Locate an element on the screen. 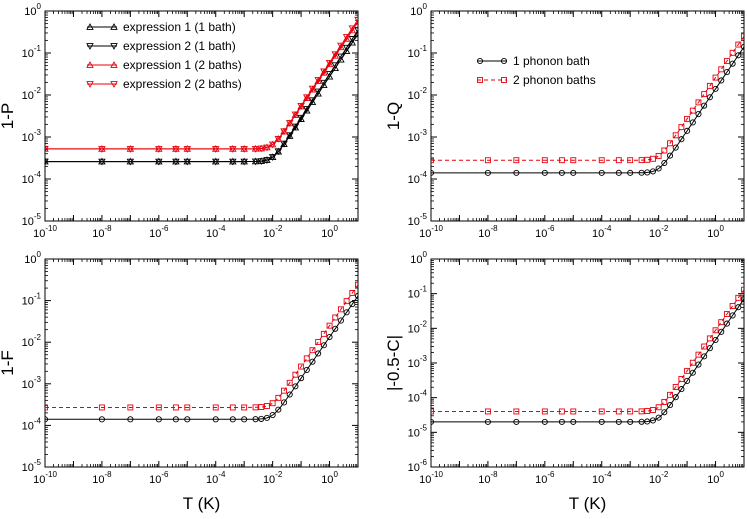 The image size is (747, 519). y-tick-label: 10⁻³ is located at coordinates (32, 136).